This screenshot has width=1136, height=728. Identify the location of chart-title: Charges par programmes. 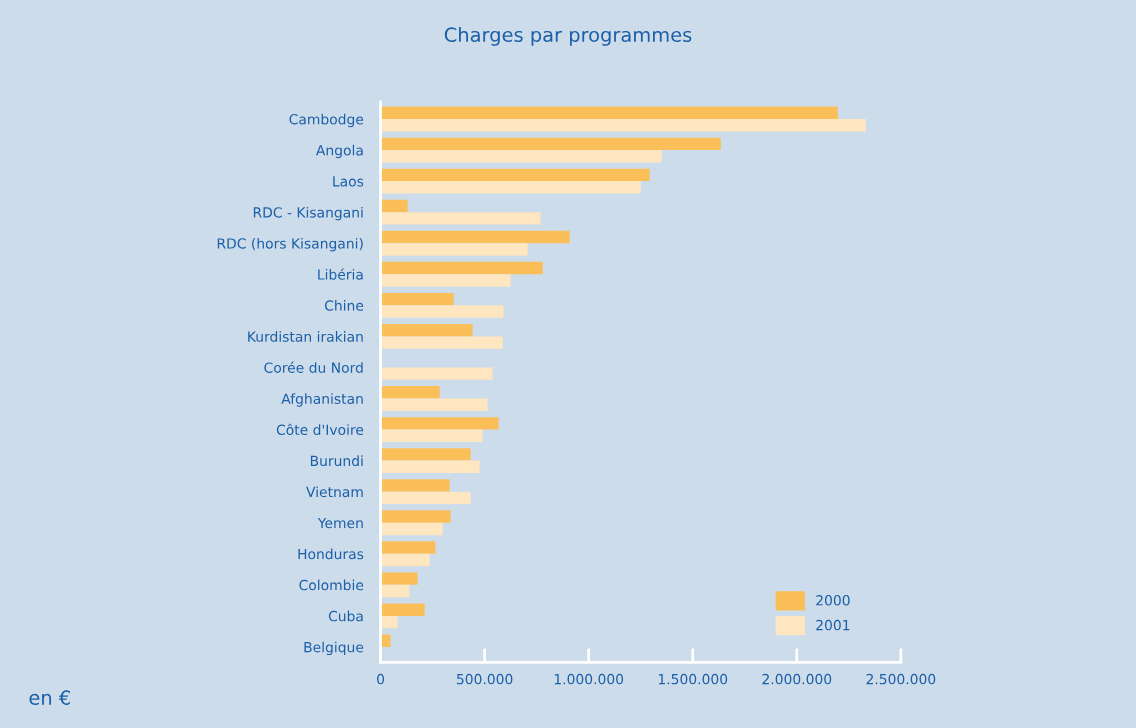
(568, 36).